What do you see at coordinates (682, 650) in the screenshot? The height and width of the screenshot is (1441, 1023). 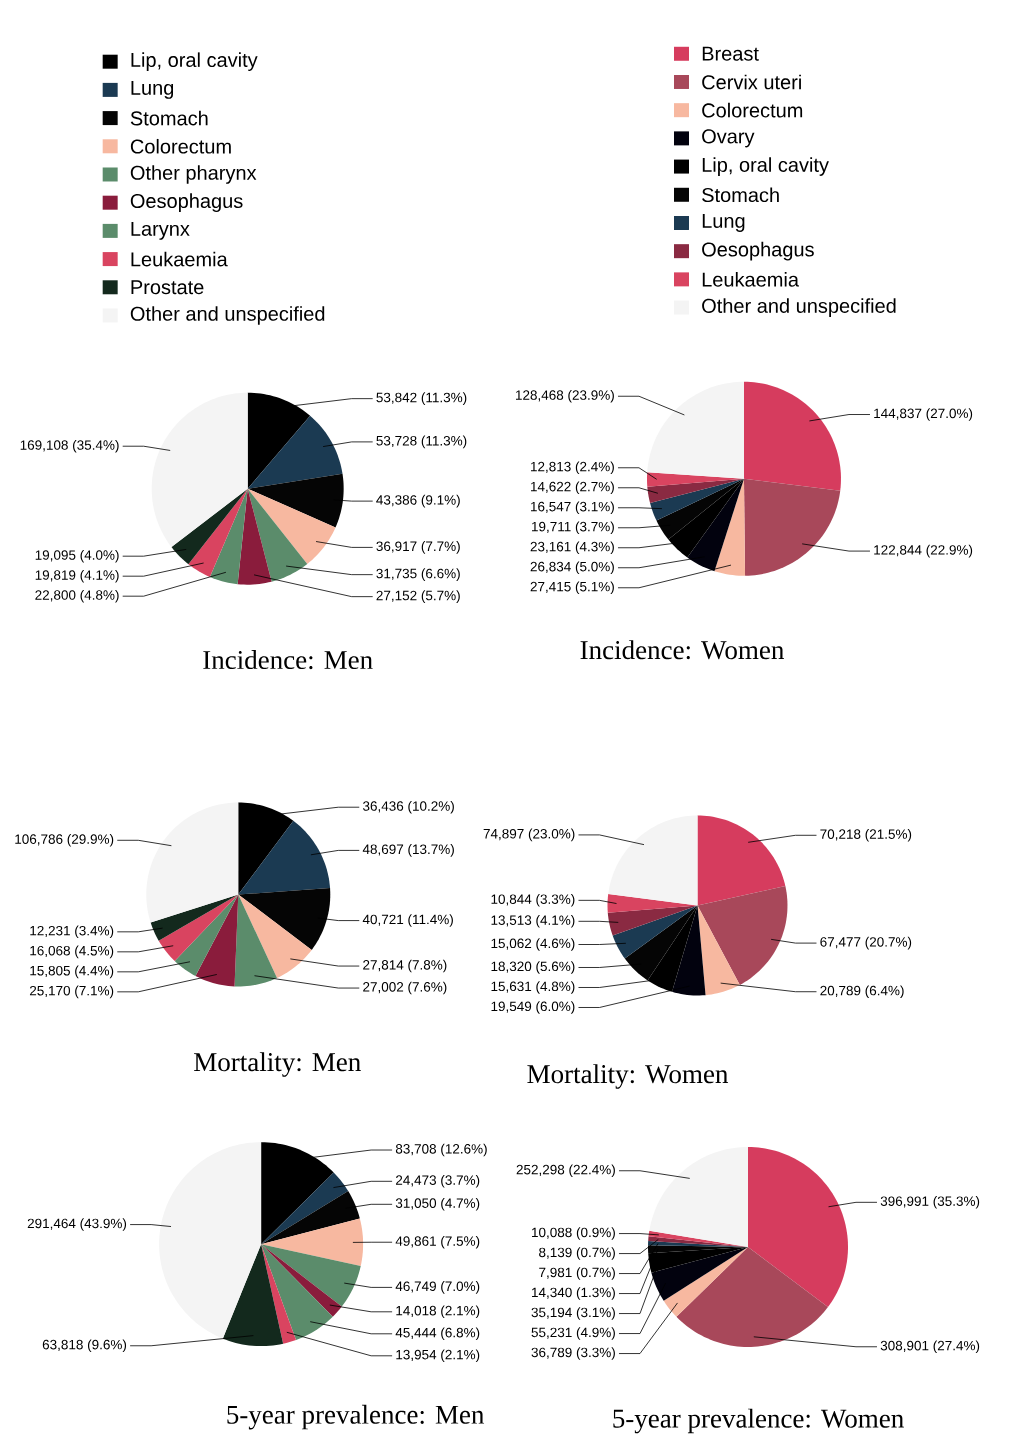 I see `text: Incidence: Women` at bounding box center [682, 650].